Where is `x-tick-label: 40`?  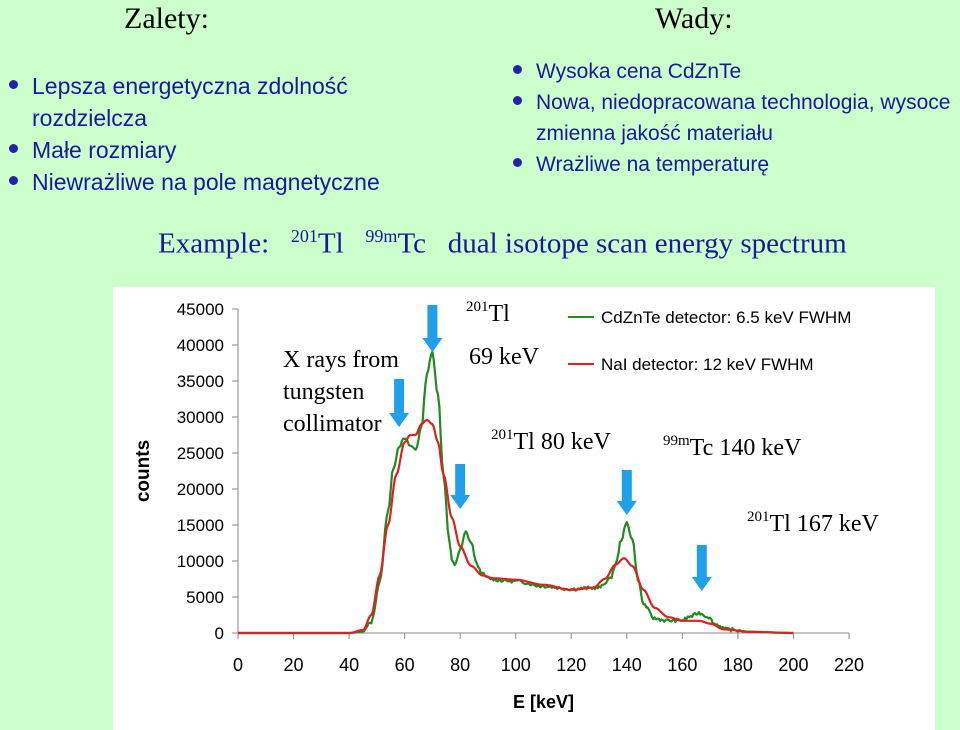 x-tick-label: 40 is located at coordinates (349, 665).